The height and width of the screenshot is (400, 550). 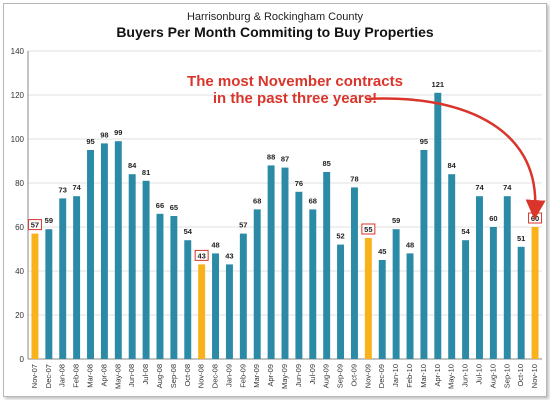 What do you see at coordinates (534, 376) in the screenshot?
I see `x-tick-label: Nov-10` at bounding box center [534, 376].